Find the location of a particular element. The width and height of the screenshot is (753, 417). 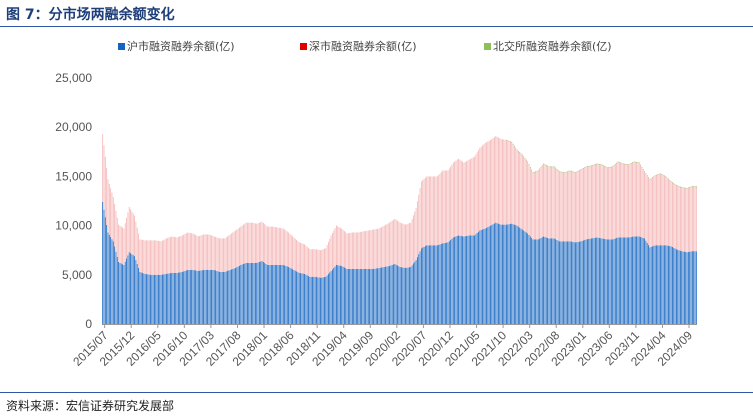

y-tick-label: 20,000 is located at coordinates (73, 127).